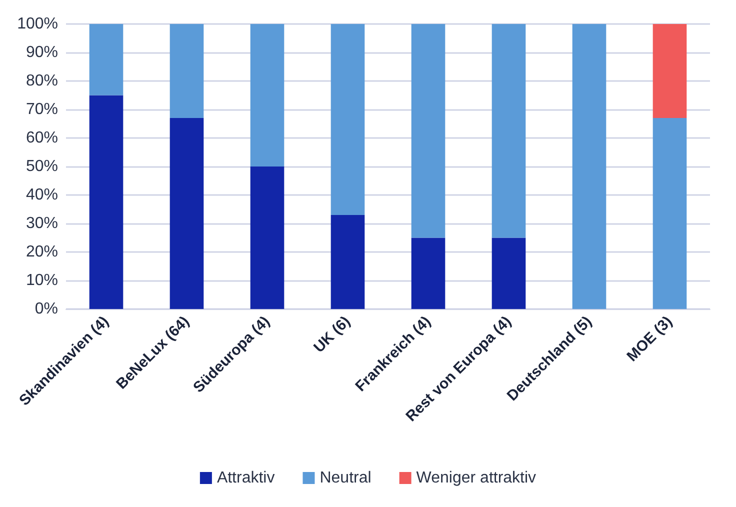 Image resolution: width=736 pixels, height=507 pixels. What do you see at coordinates (42, 223) in the screenshot?
I see `y-tick-label: 30%` at bounding box center [42, 223].